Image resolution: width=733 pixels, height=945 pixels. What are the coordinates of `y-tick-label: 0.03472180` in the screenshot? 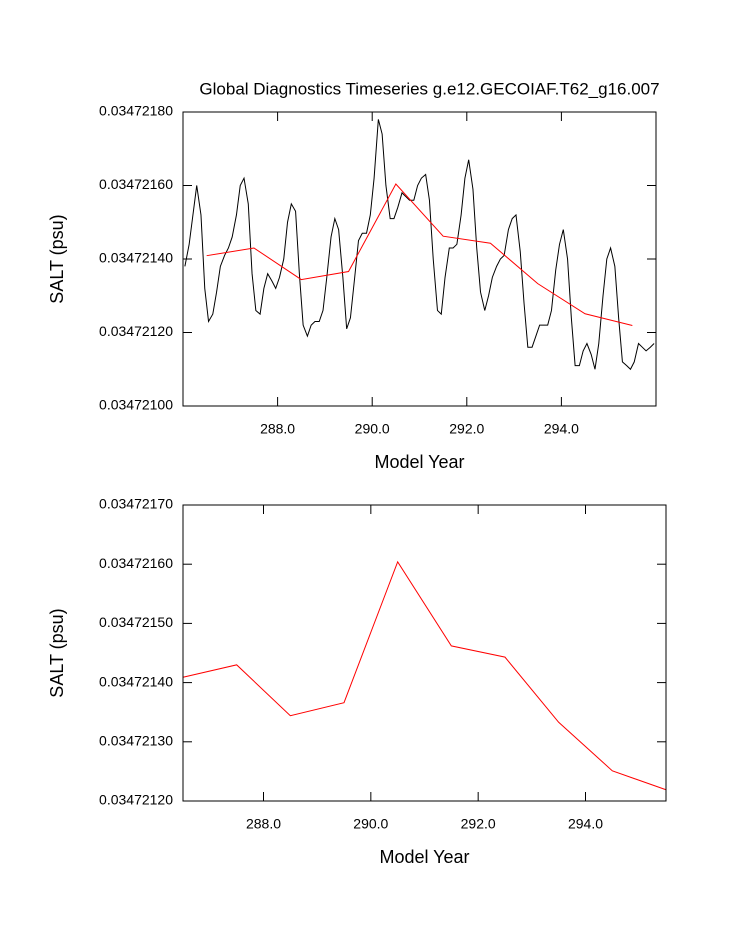 It's located at (136, 111).